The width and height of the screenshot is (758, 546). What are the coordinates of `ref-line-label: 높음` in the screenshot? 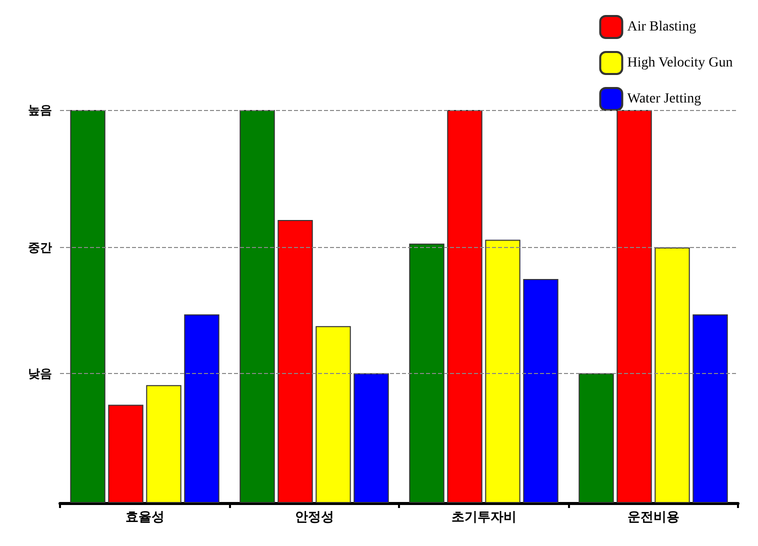 It's located at (40, 110).